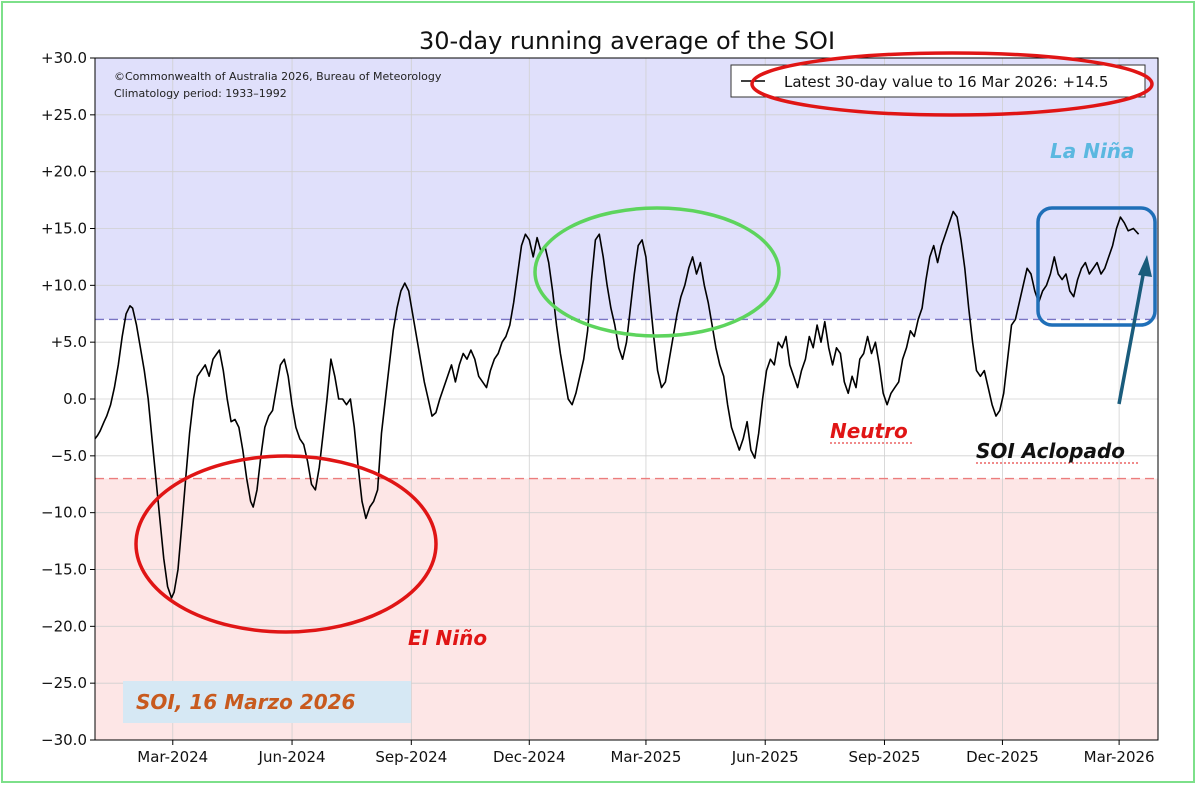 The height and width of the screenshot is (788, 1200). What do you see at coordinates (64, 115) in the screenshot?
I see `y-tick-label: +25.0` at bounding box center [64, 115].